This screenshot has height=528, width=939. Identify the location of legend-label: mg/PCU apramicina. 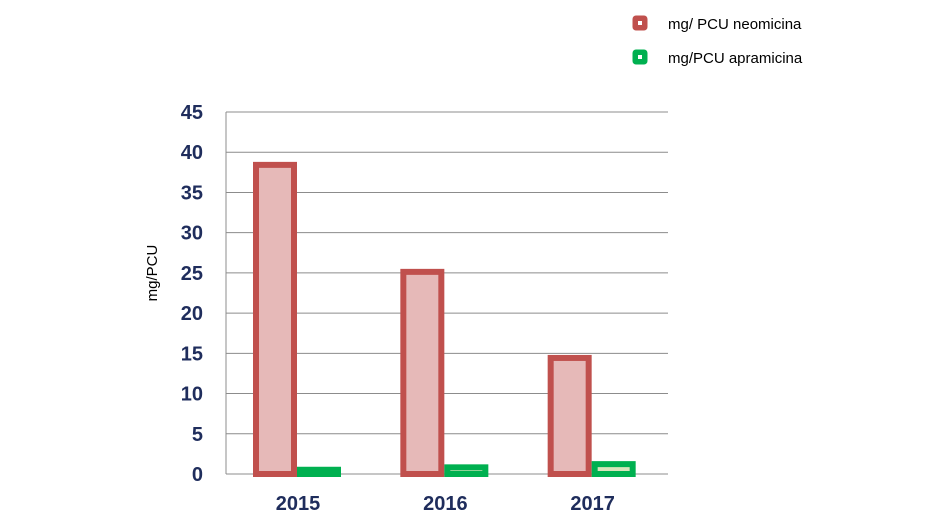
(735, 58).